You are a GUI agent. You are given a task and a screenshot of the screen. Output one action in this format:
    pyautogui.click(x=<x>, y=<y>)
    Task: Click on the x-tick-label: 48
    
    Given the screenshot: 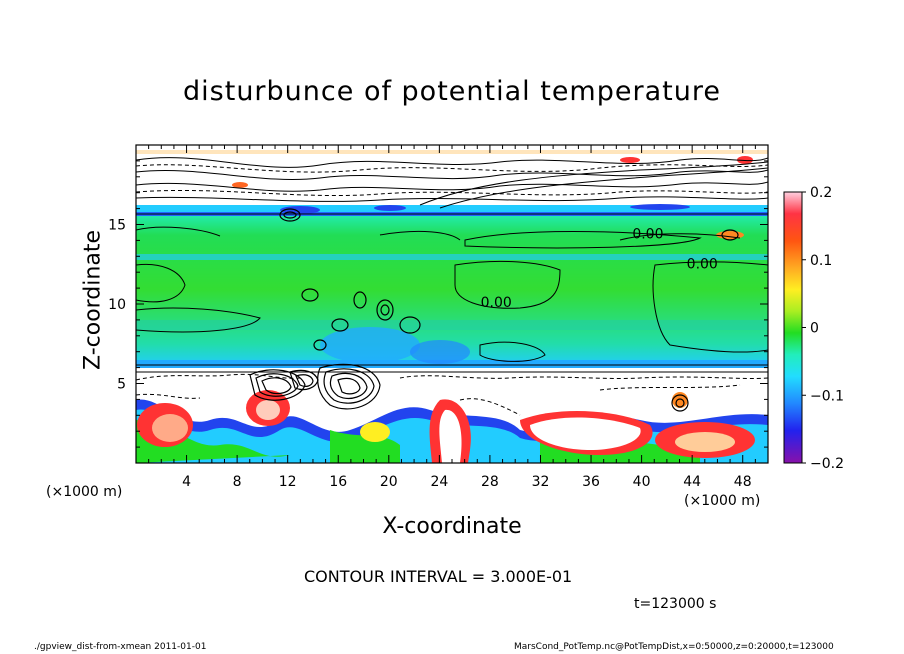 What is the action you would take?
    pyautogui.click(x=743, y=482)
    